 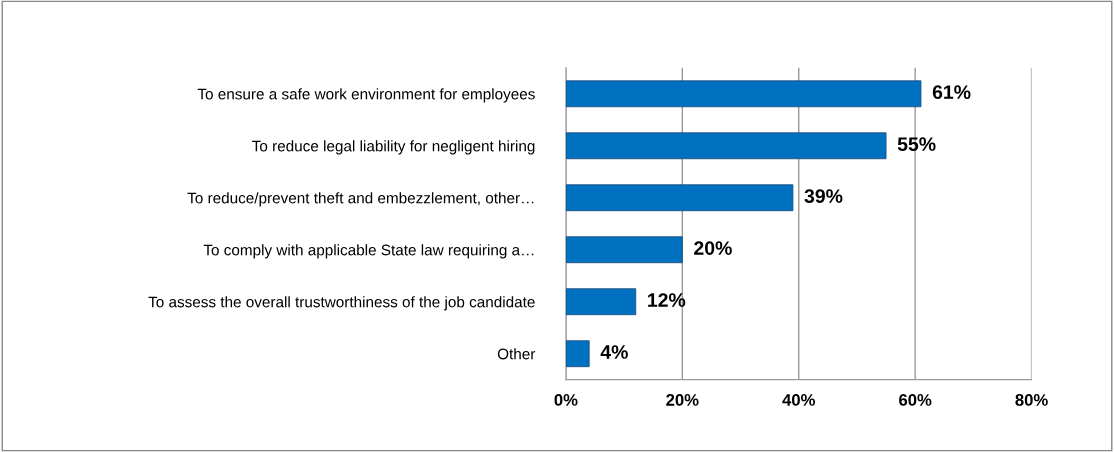 What do you see at coordinates (682, 400) in the screenshot?
I see `x-tick-label: 20%` at bounding box center [682, 400].